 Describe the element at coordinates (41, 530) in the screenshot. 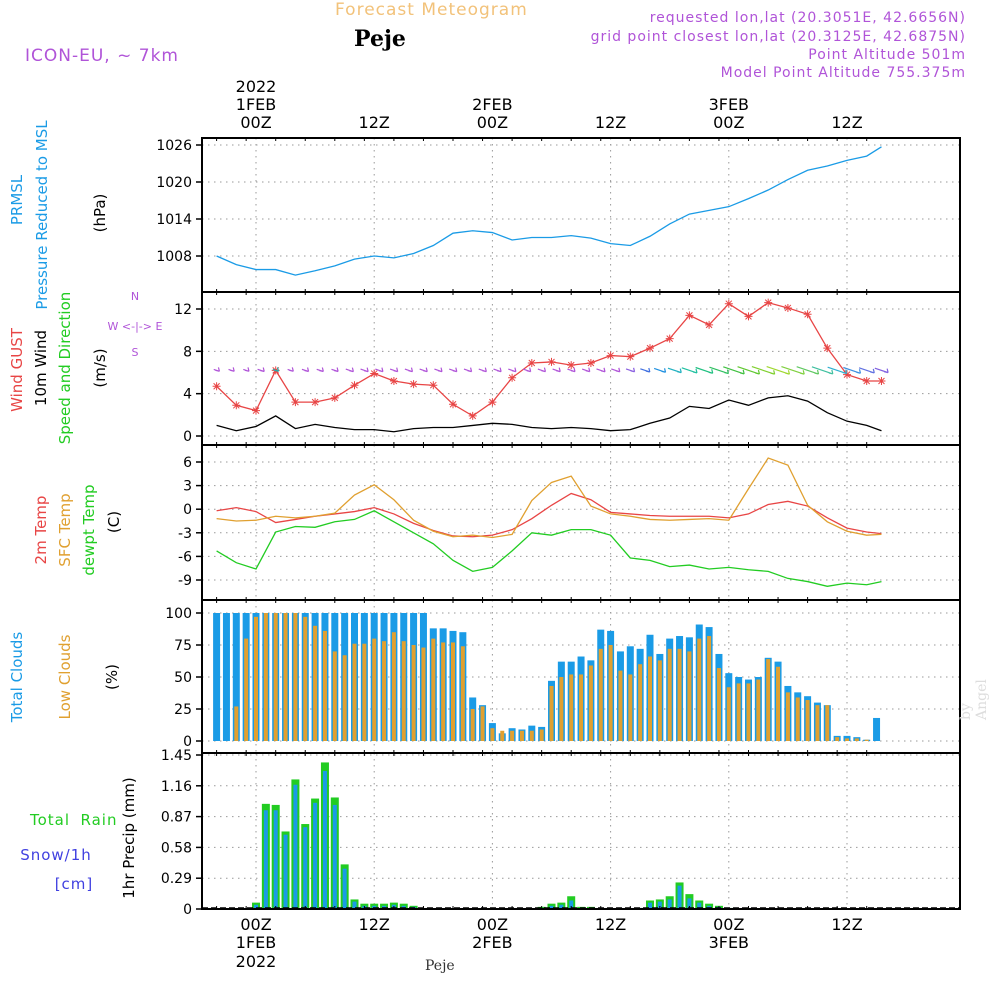

I see `temp2m-label: 2m Temp` at that location.